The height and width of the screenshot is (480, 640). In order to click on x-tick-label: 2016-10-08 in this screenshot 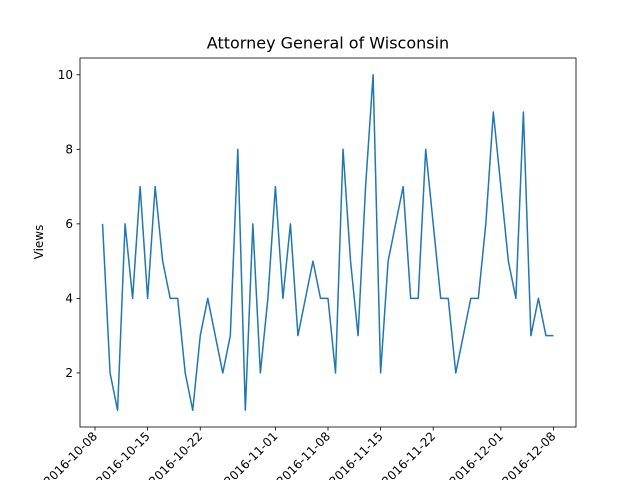, I will do `click(70, 454)`.